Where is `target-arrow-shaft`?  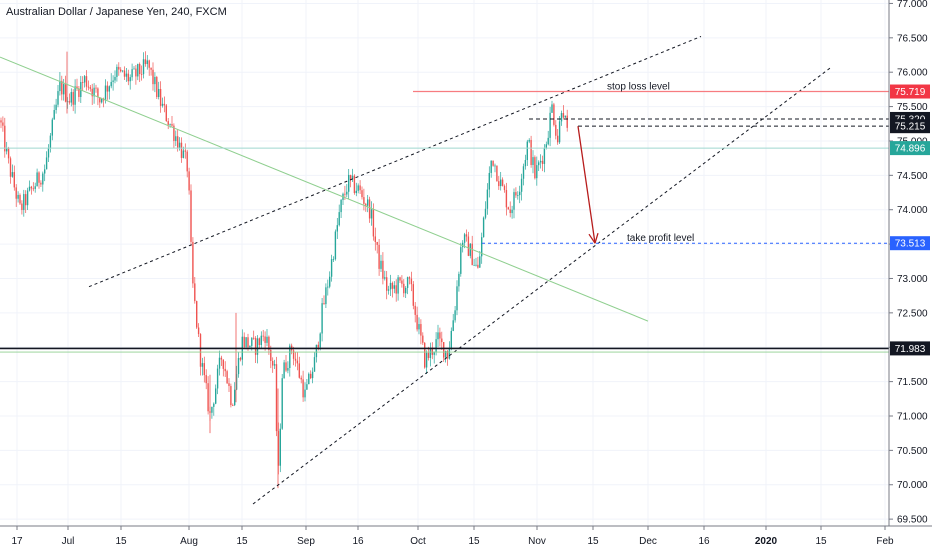 target-arrow-shaft is located at coordinates (586, 185).